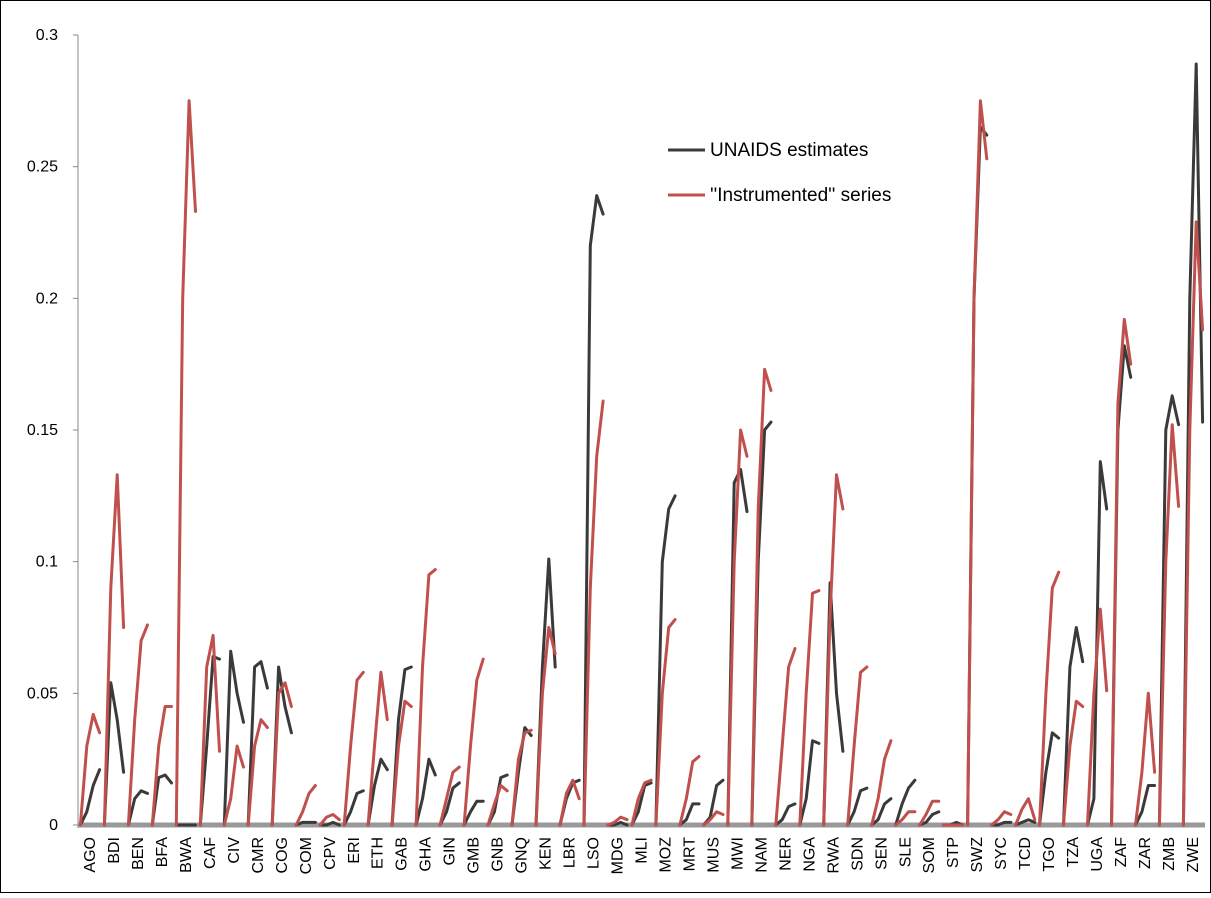  Describe the element at coordinates (1097, 854) in the screenshot. I see `x-tick-label: UGA` at that location.